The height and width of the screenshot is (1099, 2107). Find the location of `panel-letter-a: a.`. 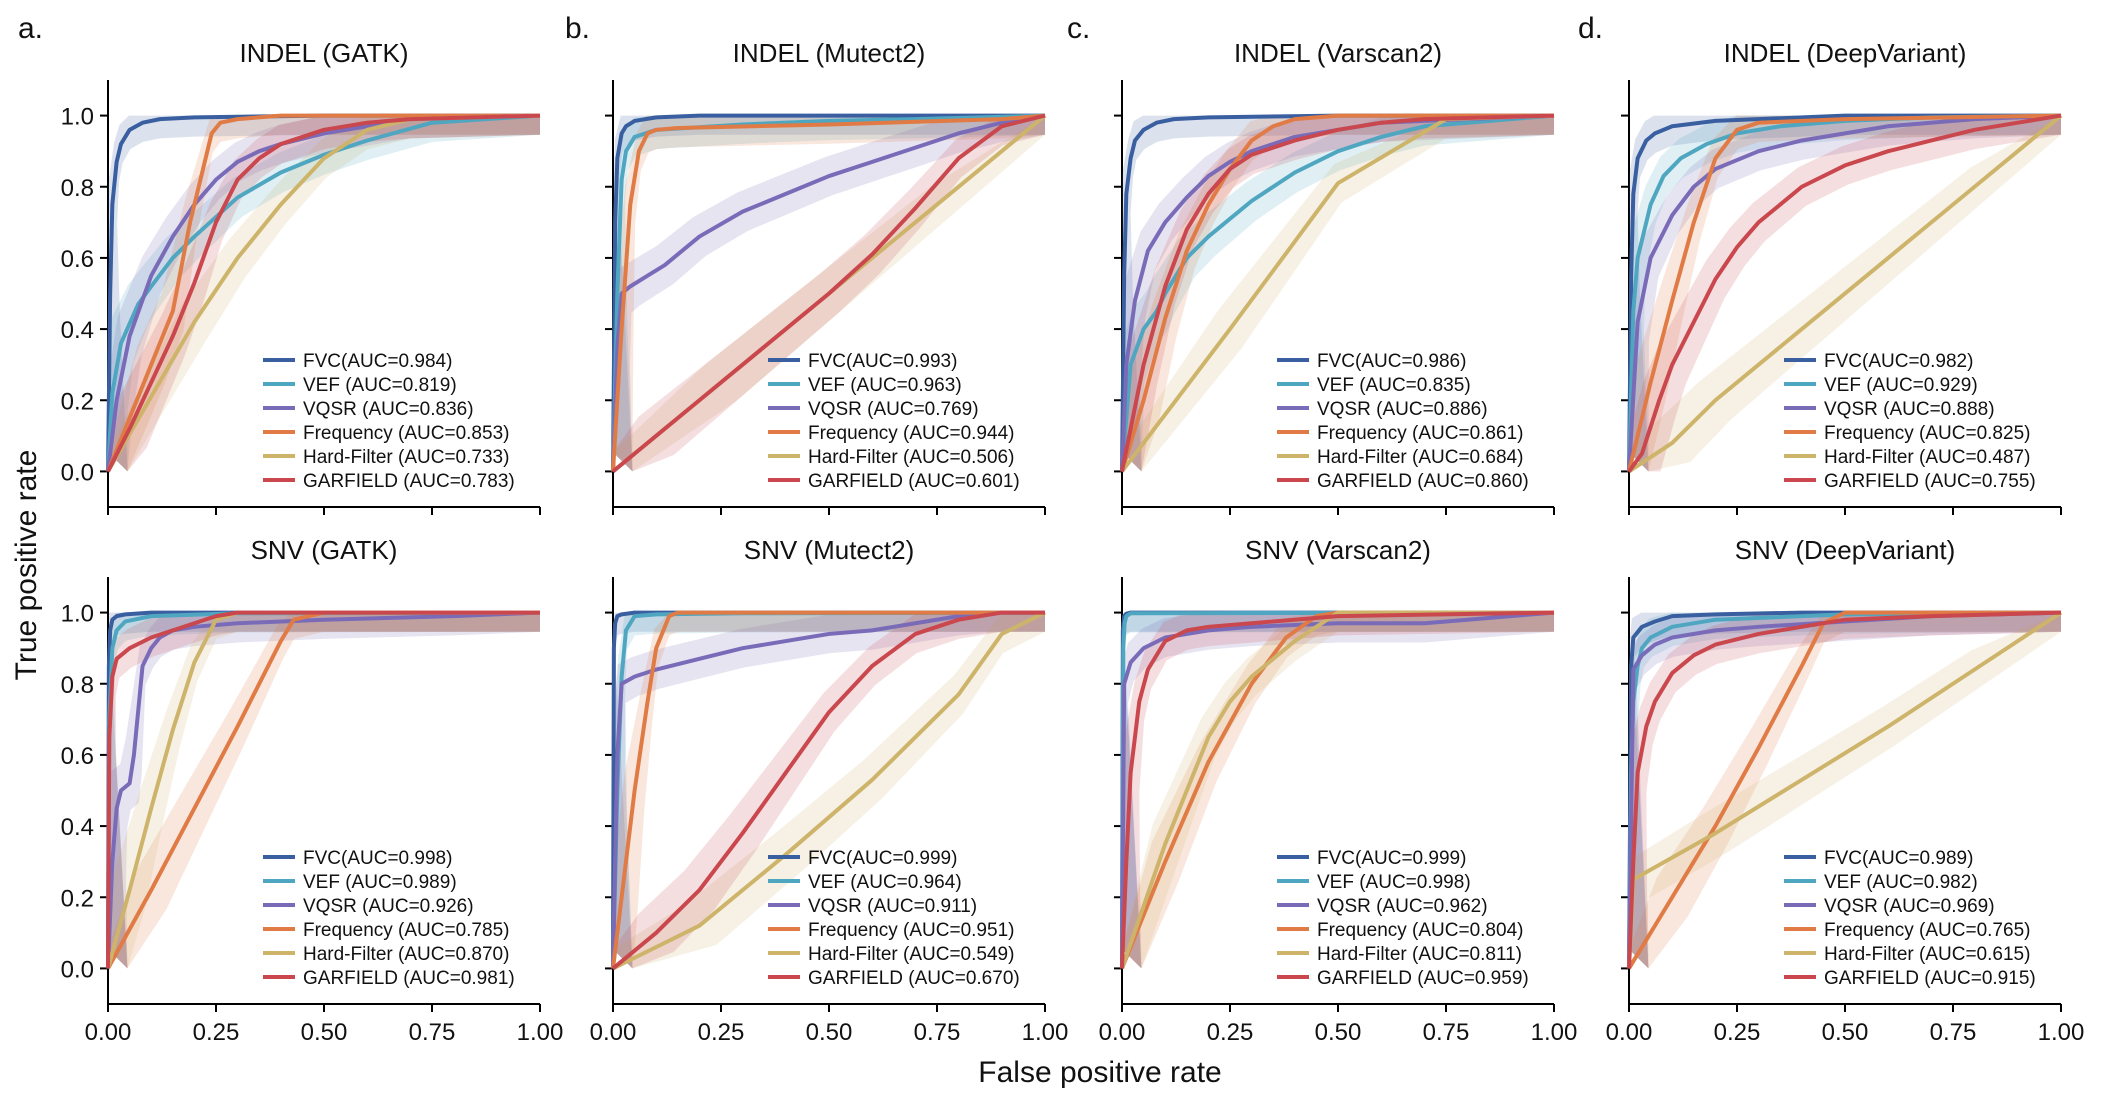

panel-letter-a: a. is located at coordinates (30, 28).